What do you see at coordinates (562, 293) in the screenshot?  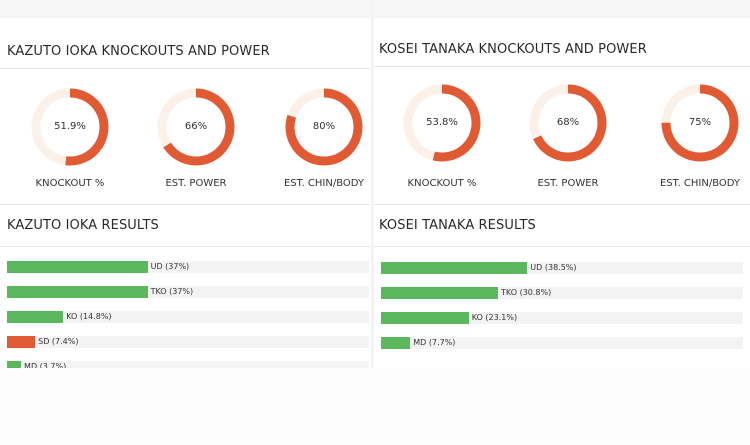 I see `result-bar-row: TKO (30.8%)` at bounding box center [562, 293].